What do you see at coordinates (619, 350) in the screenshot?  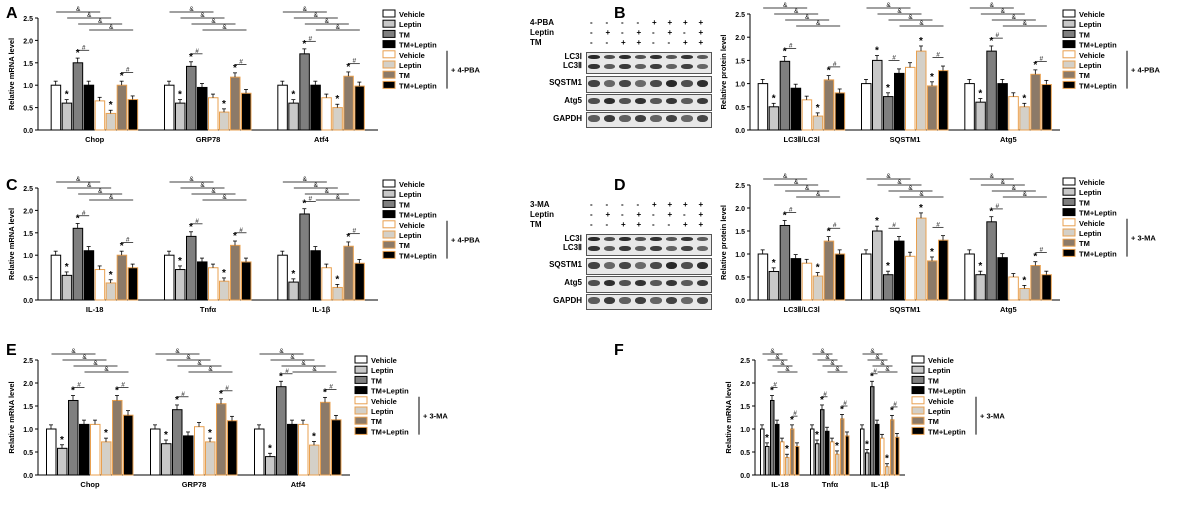 I see `panel-letter: F` at bounding box center [619, 350].